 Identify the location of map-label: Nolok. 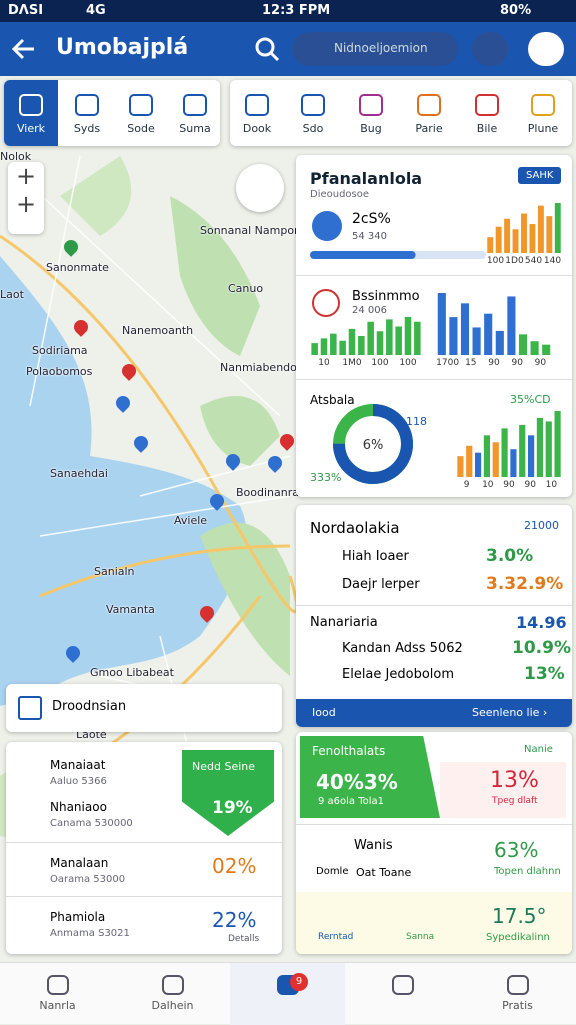
(16, 156).